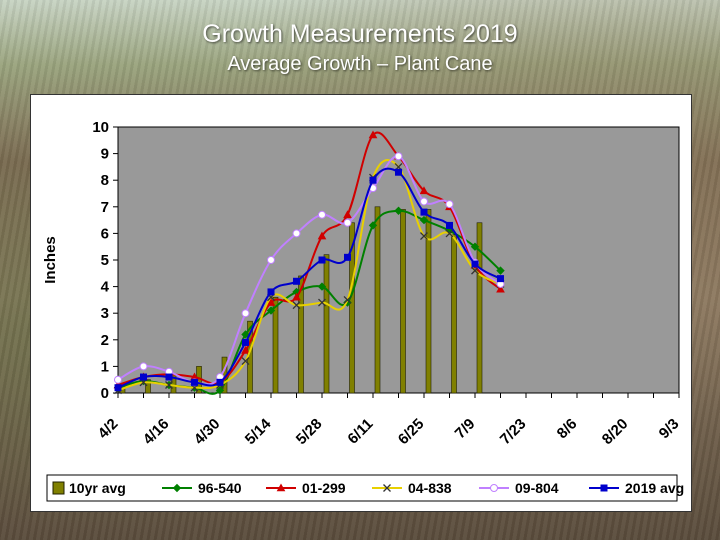  I want to click on legend-item: 01-299, so click(306, 488).